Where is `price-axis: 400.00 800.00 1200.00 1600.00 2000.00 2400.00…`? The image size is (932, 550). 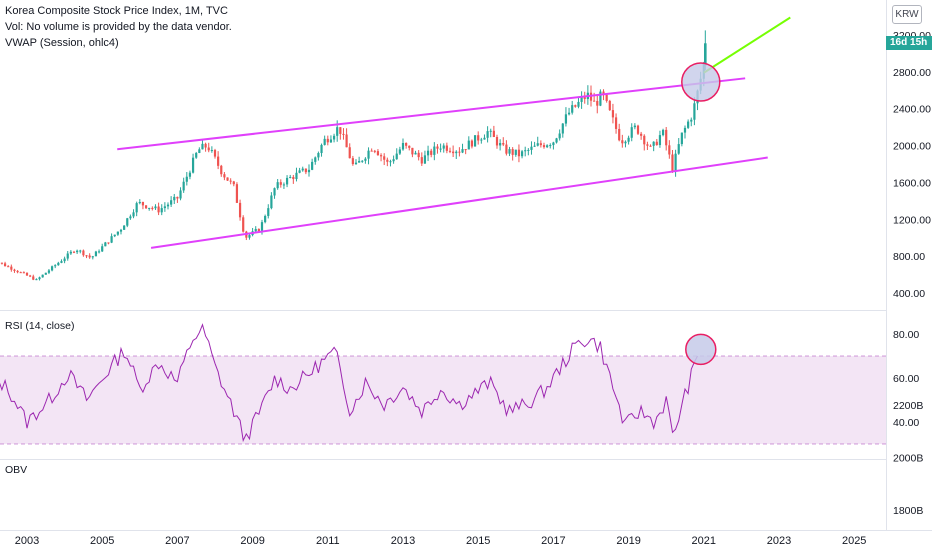 price-axis: 400.00 800.00 1200.00 1600.00 2000.00 2400.00… is located at coordinates (912, 165).